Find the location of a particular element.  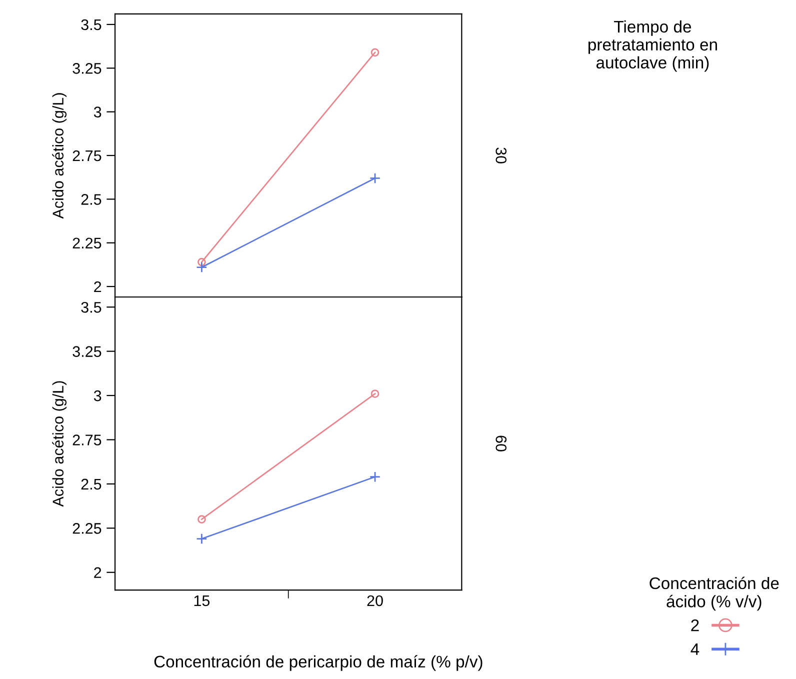

text: 60 is located at coordinates (501, 444).